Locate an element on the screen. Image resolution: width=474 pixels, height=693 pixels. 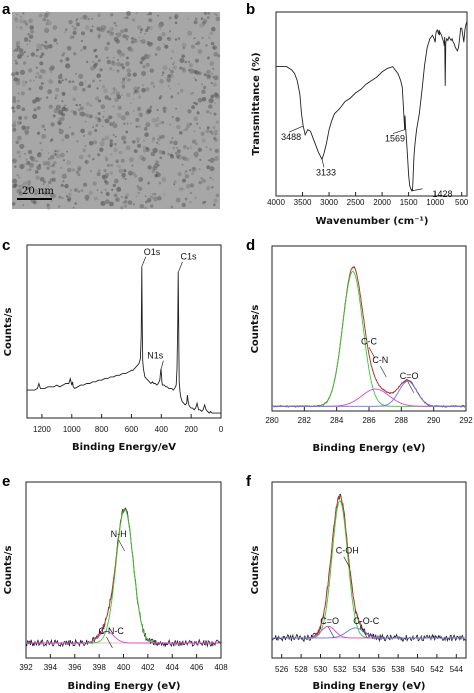
annotation-leader is located at coordinates (323, 163).